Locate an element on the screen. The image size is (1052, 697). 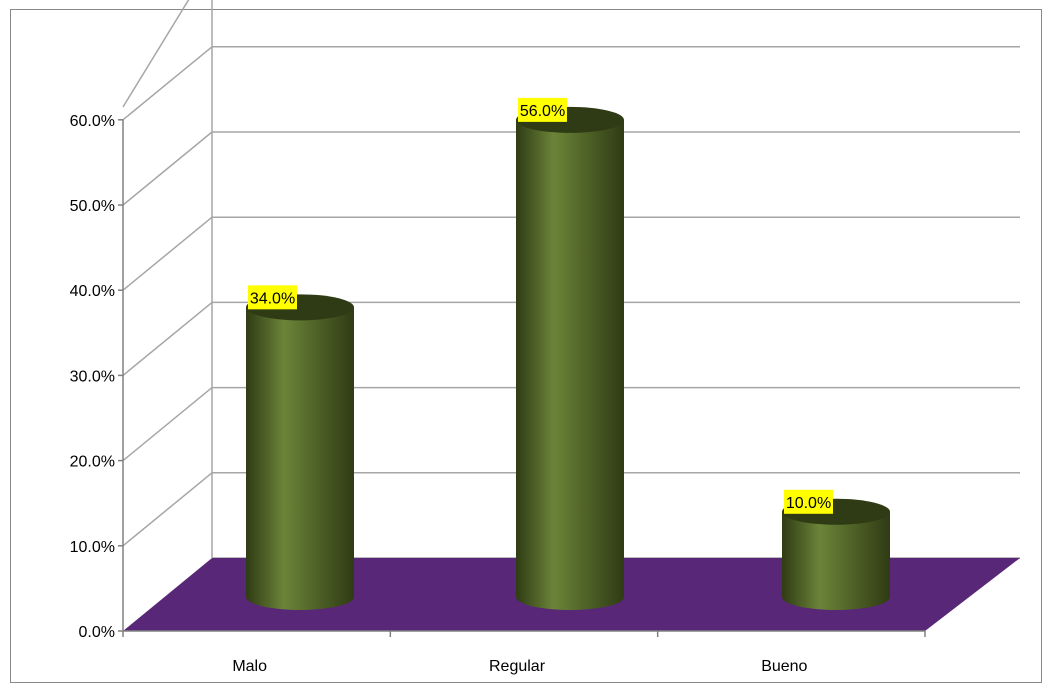
bar-regular: 56.0% is located at coordinates (570, 353).